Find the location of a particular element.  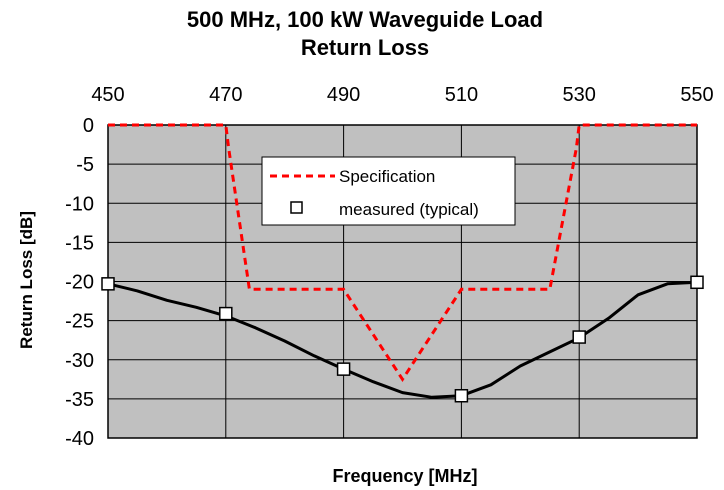

legend-measured-label: measured (typical) is located at coordinates (409, 209).